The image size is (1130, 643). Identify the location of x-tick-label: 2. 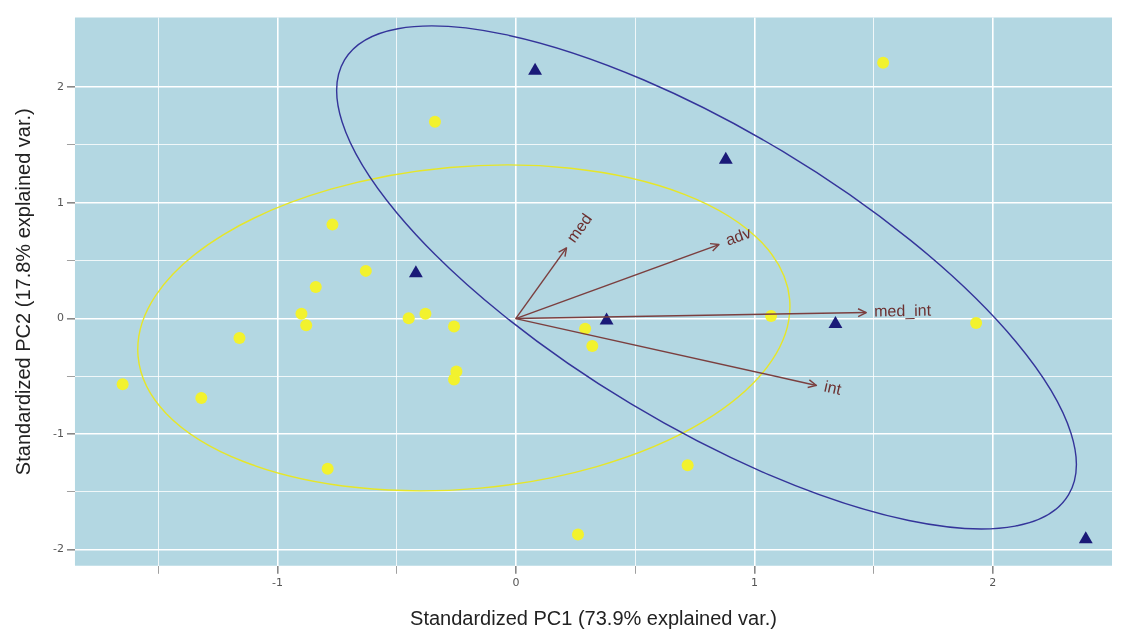
(993, 583).